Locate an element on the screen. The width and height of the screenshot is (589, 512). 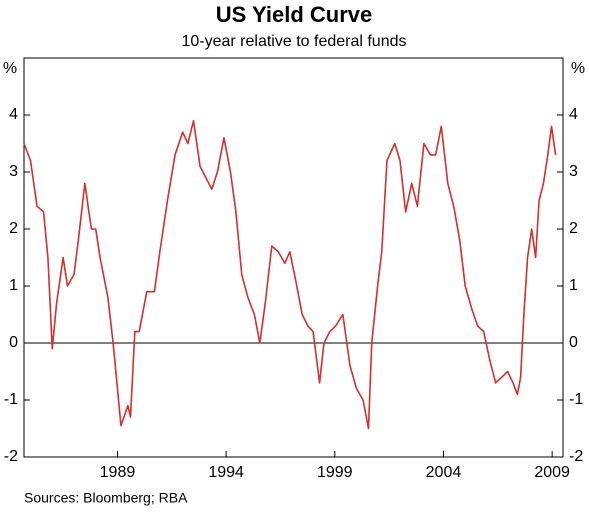
y-tick-label: 1 is located at coordinates (13, 285).